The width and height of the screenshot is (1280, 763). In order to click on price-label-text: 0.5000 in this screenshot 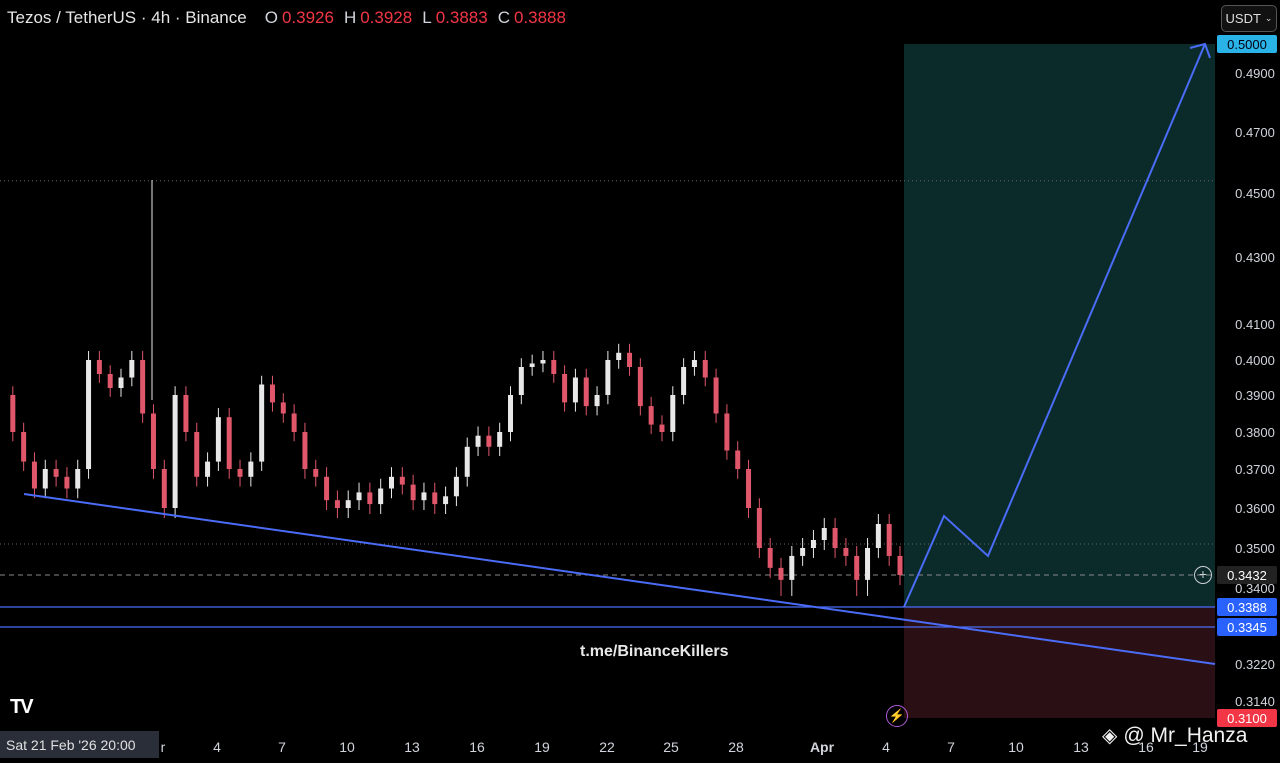, I will do `click(1247, 44)`.